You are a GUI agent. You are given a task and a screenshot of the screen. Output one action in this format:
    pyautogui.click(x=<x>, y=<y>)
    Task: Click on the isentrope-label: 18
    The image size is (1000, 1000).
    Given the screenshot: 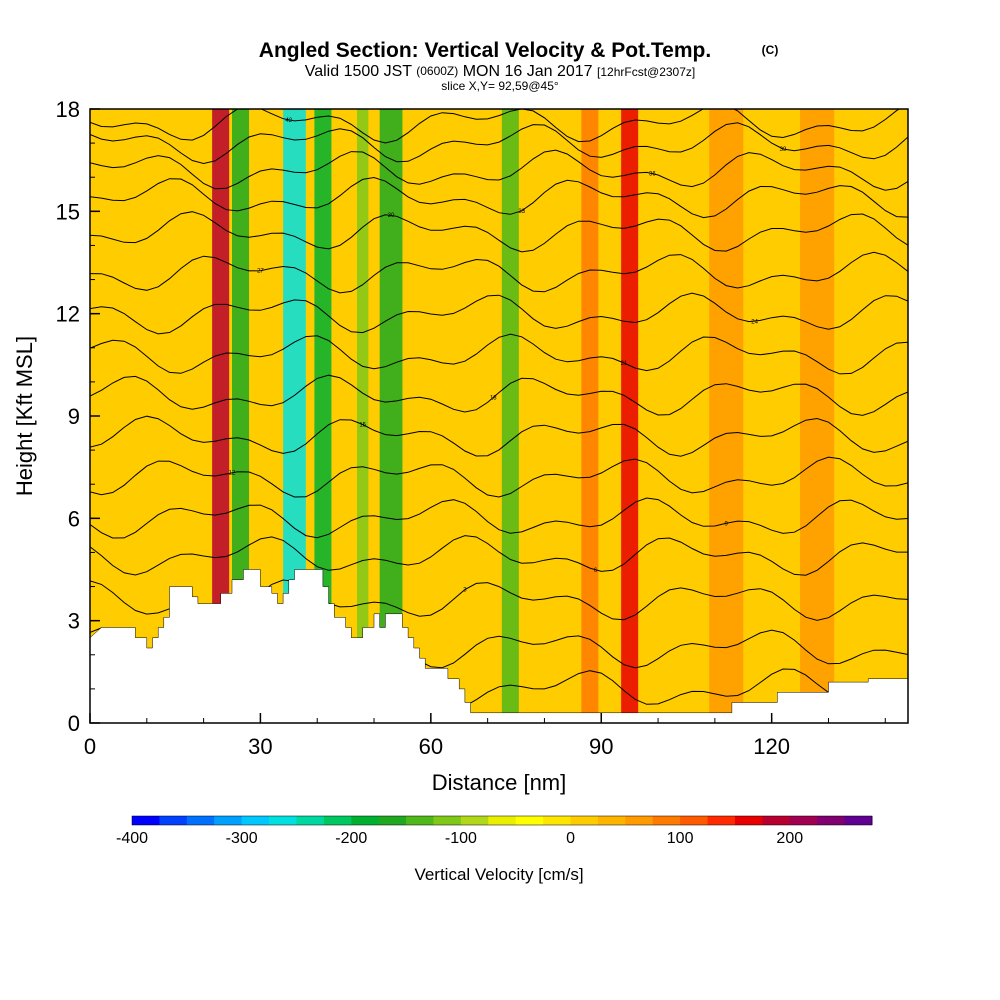 What is the action you would take?
    pyautogui.click(x=493, y=399)
    